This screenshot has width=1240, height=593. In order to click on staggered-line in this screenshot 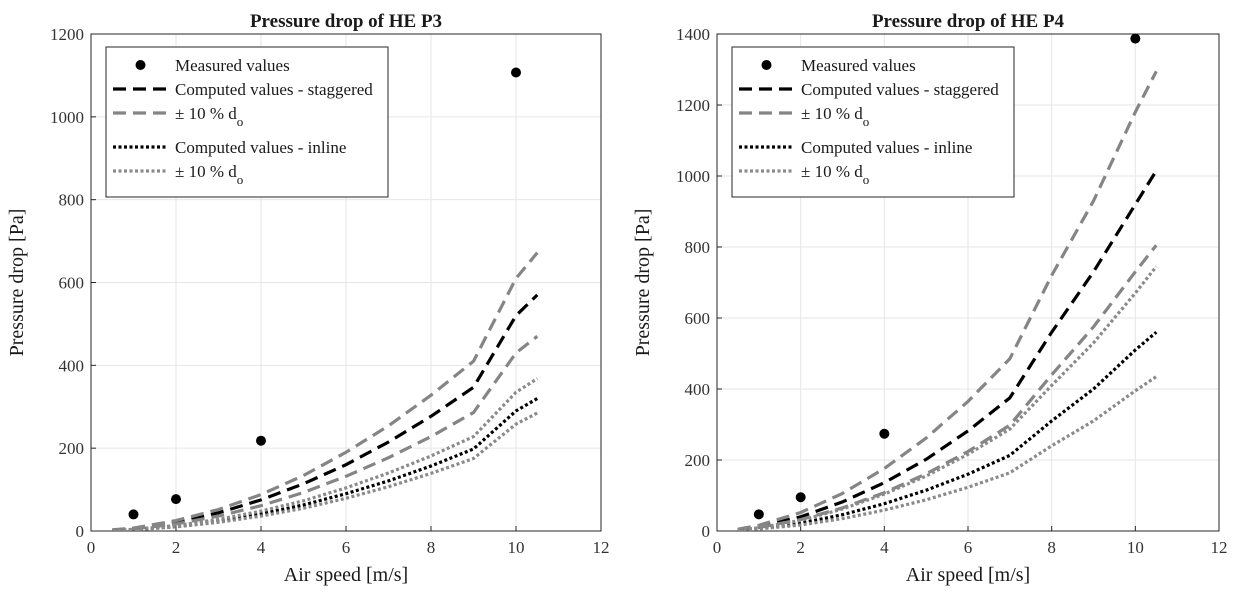, I will do `click(325, 412)`.